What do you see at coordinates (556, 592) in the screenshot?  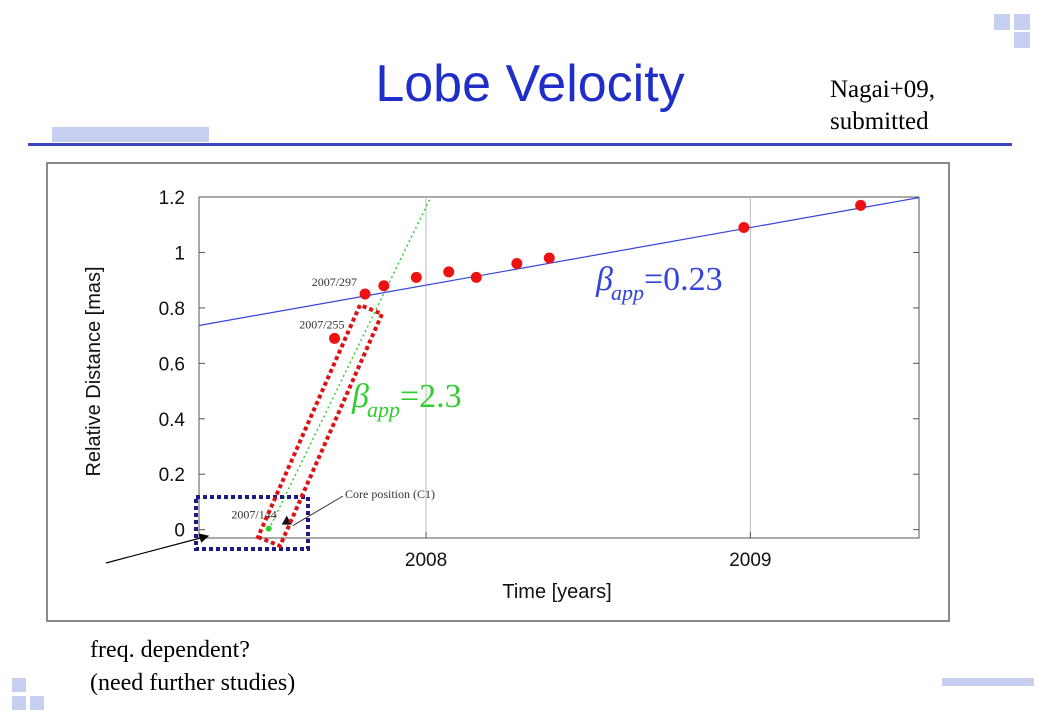 I see `x-axis-title: Time [years]` at bounding box center [556, 592].